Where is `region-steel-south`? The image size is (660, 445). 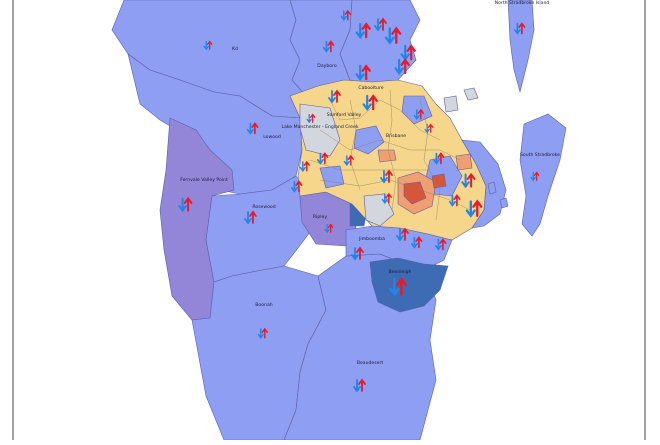
region-steel-south is located at coordinates (409, 285).